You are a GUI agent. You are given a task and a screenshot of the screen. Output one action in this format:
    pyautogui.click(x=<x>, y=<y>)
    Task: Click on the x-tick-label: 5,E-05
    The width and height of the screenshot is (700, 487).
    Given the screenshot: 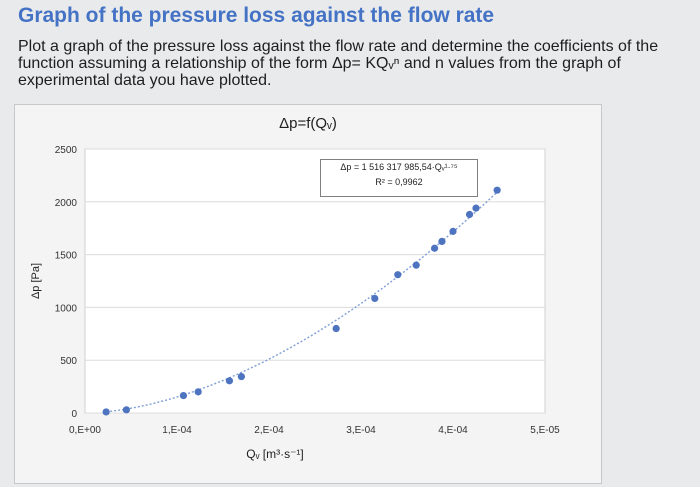 What is the action you would take?
    pyautogui.click(x=545, y=430)
    